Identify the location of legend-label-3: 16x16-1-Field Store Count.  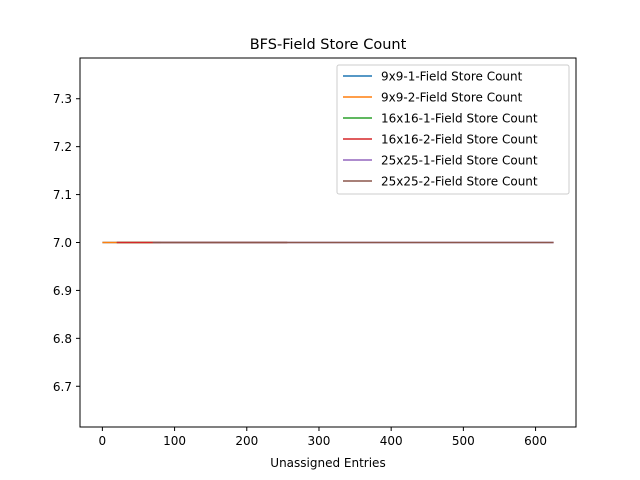
(459, 119).